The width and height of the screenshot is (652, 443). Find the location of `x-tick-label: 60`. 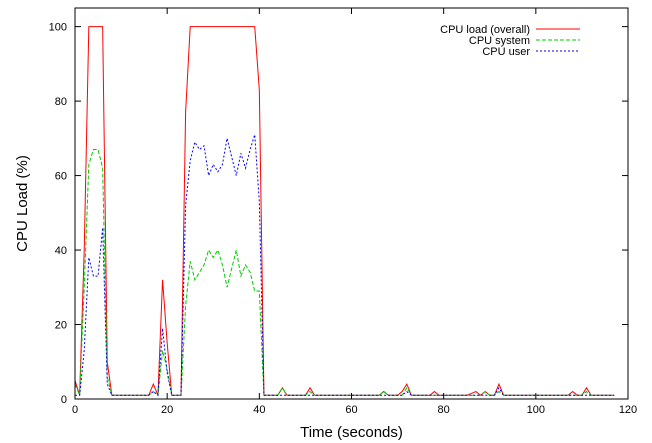

x-tick-label: 60 is located at coordinates (351, 410).